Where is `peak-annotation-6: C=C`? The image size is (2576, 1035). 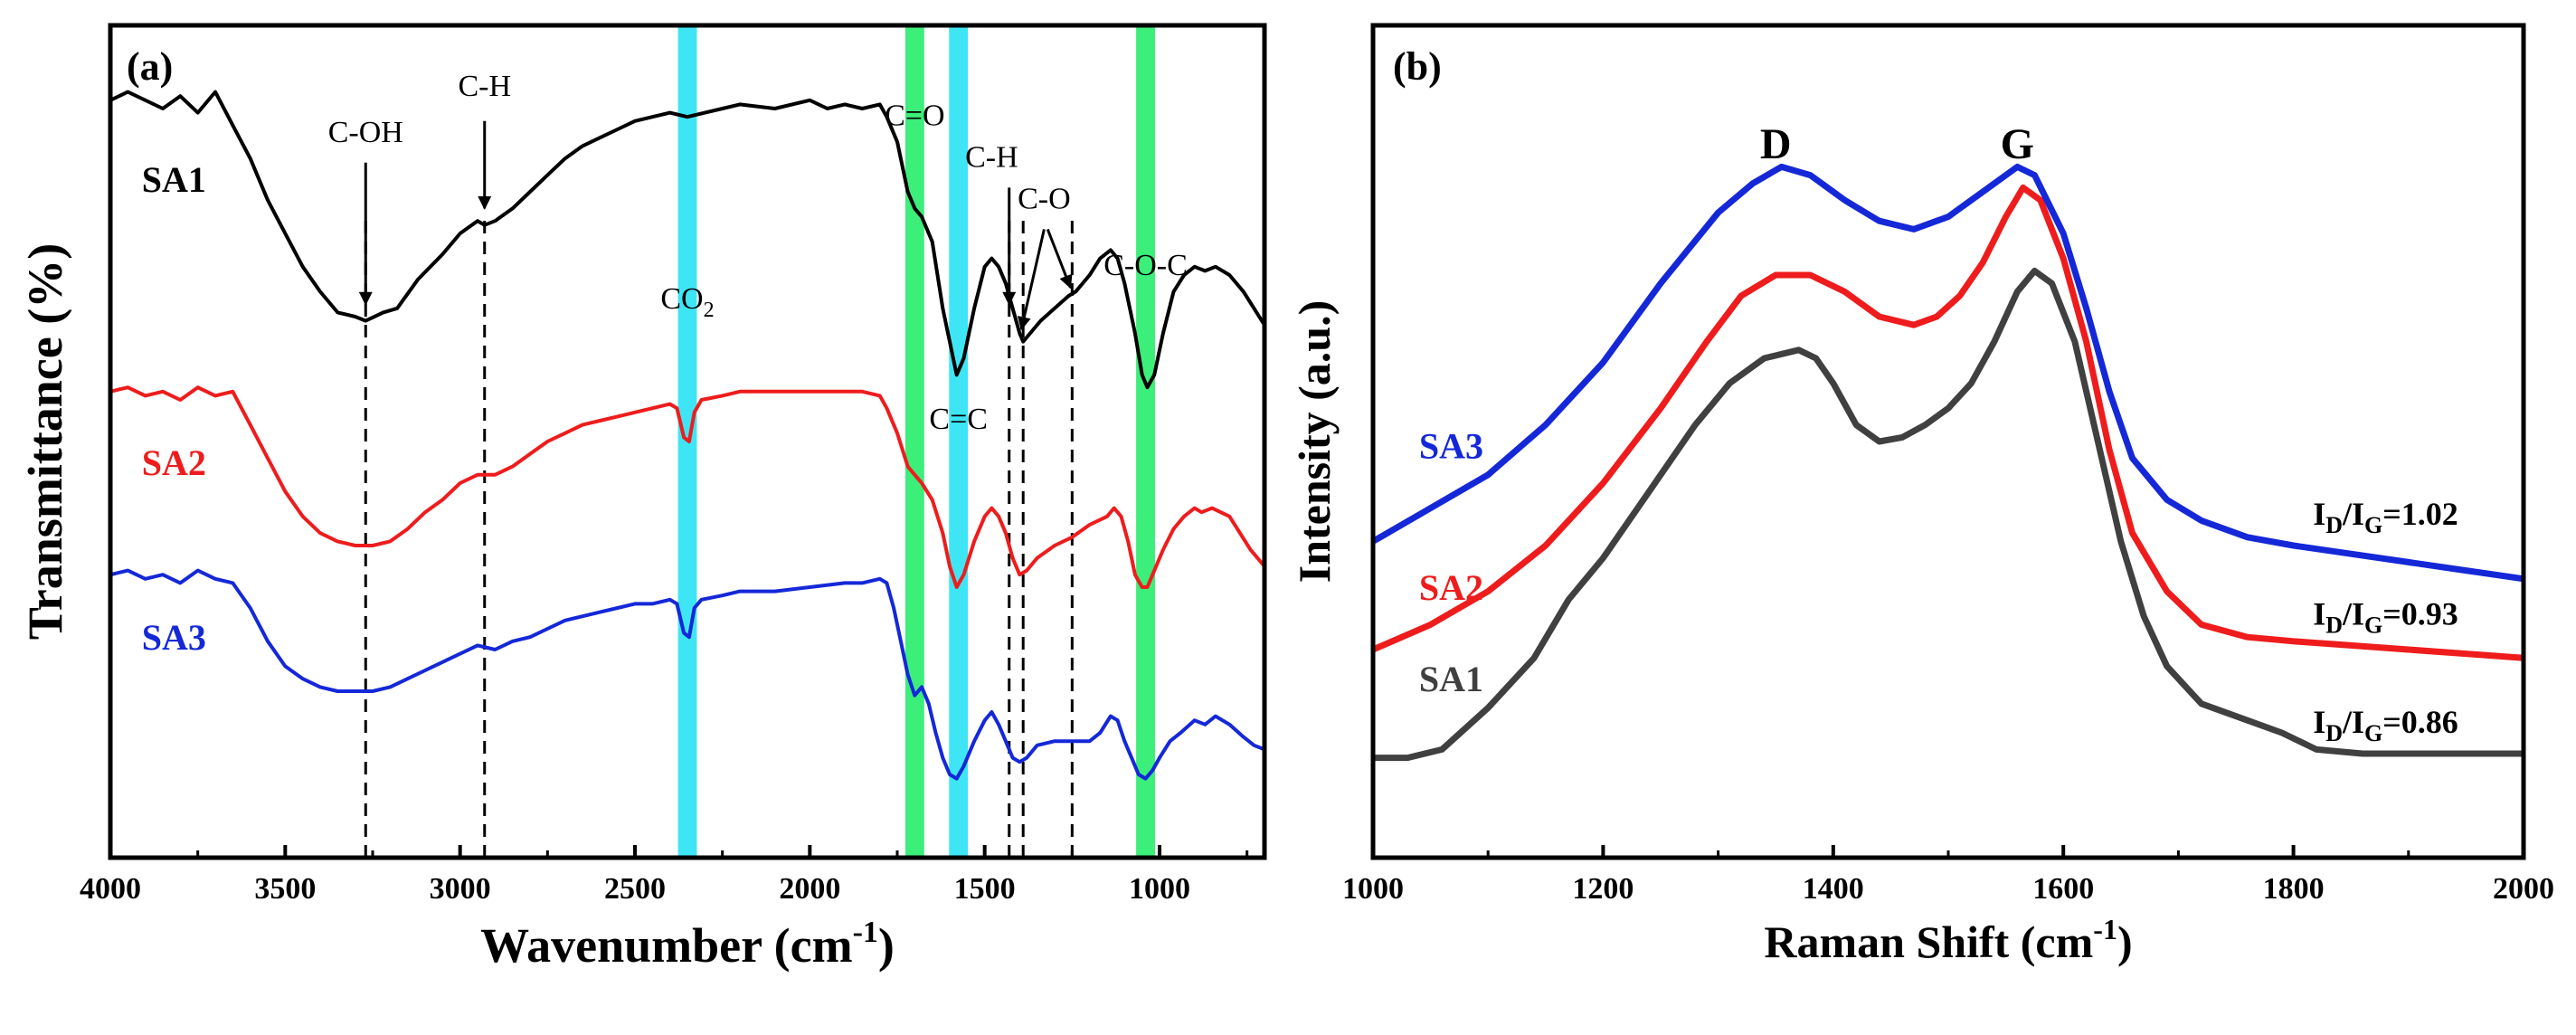 peak-annotation-6: C=C is located at coordinates (959, 419).